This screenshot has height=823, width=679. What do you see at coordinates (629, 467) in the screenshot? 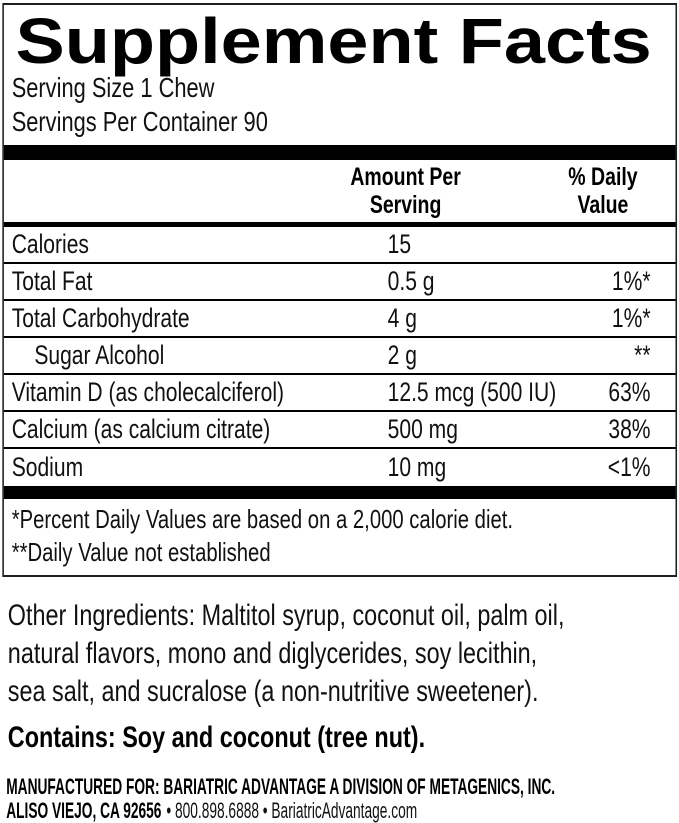
I see `daily-value-cell: <1%` at bounding box center [629, 467].